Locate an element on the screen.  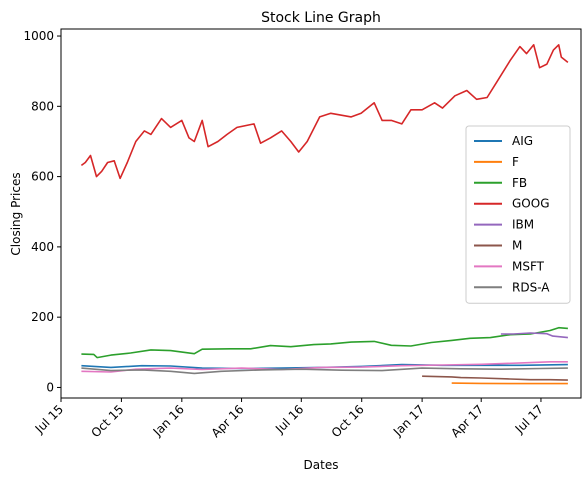
series-line-ibm is located at coordinates (534, 335).